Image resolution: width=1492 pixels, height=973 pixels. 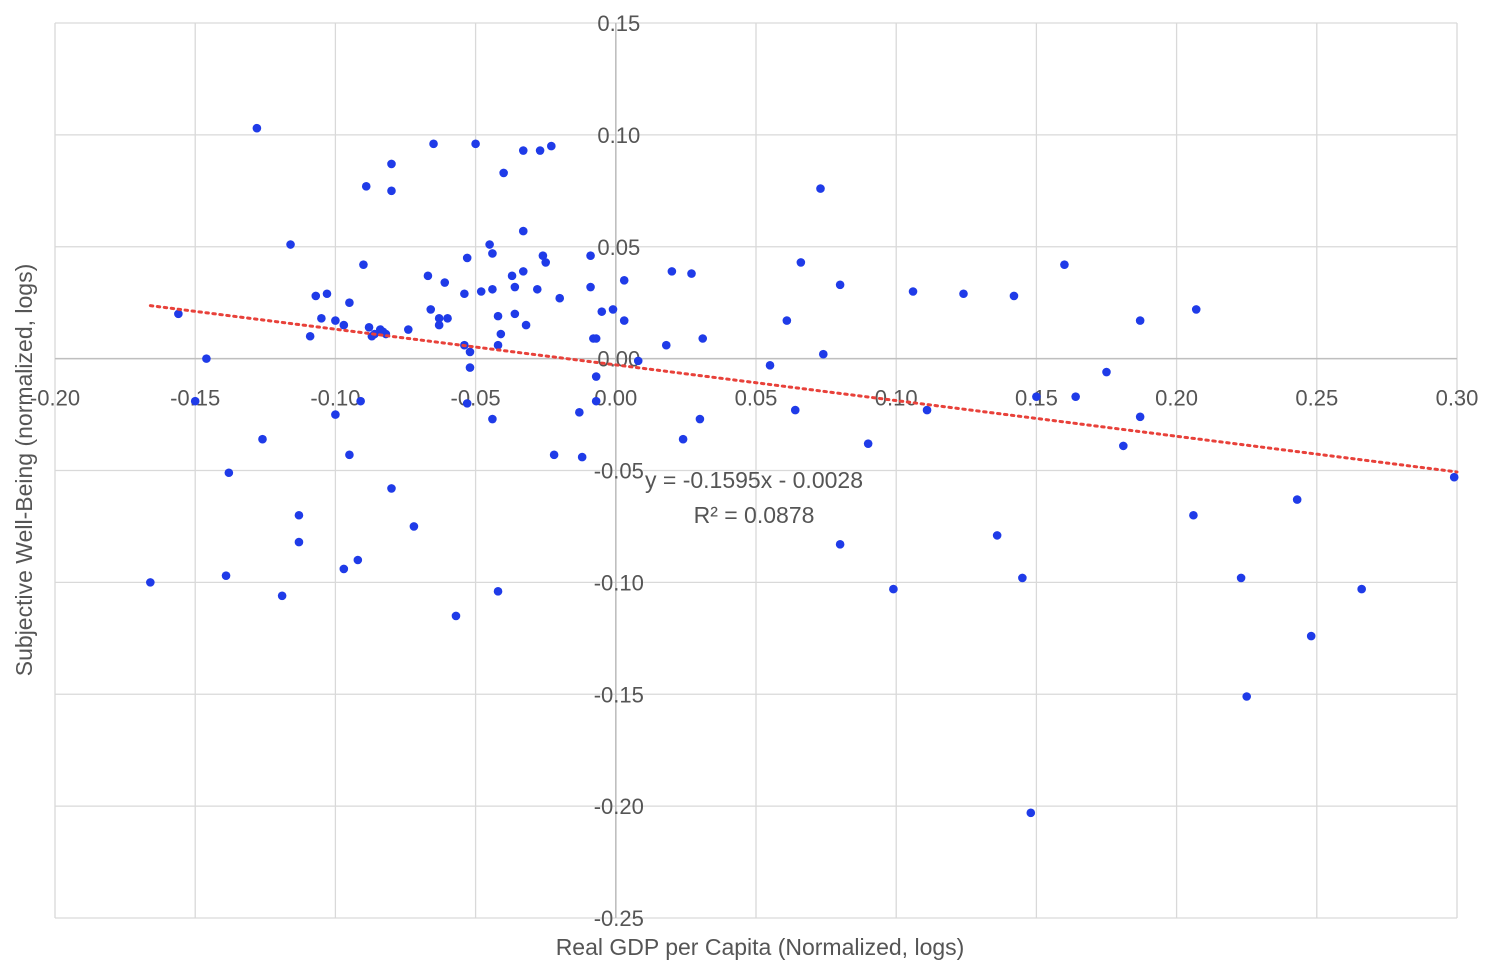 I want to click on y-axis-title: Subjective Well-Being (normalized, logs), so click(x=24, y=470).